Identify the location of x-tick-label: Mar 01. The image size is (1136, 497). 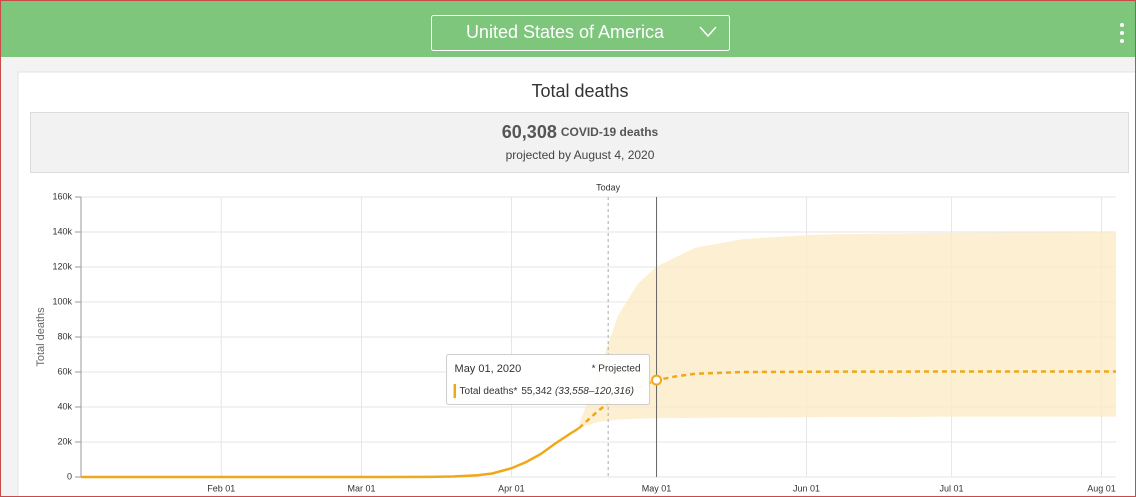
(362, 488).